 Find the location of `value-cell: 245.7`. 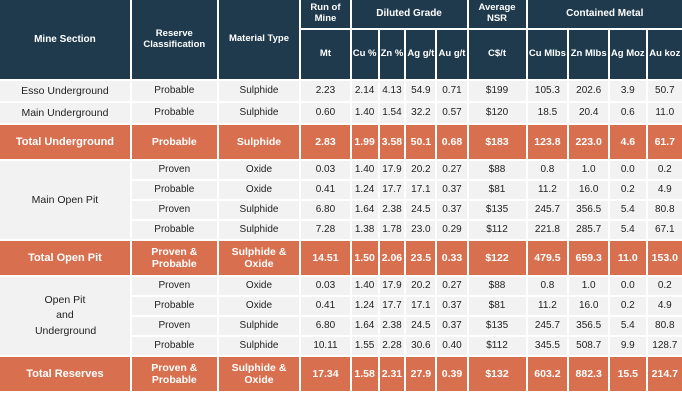

value-cell: 245.7 is located at coordinates (548, 327).